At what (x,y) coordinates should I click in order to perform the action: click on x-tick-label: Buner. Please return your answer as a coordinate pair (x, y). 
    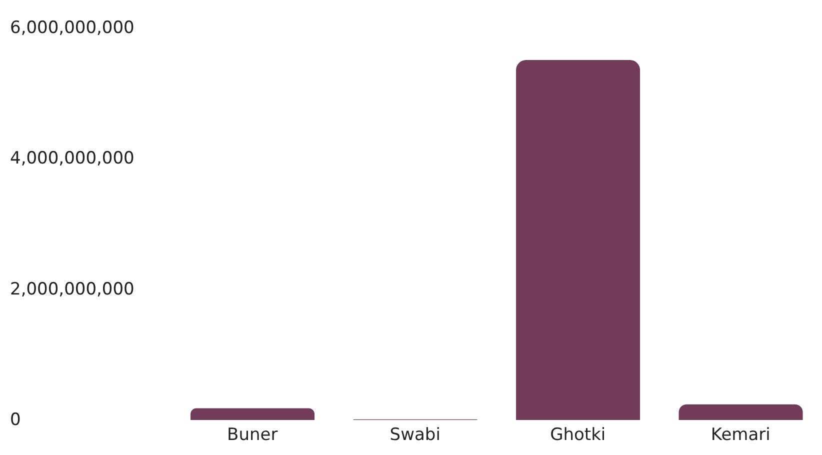
    Looking at the image, I should click on (252, 435).